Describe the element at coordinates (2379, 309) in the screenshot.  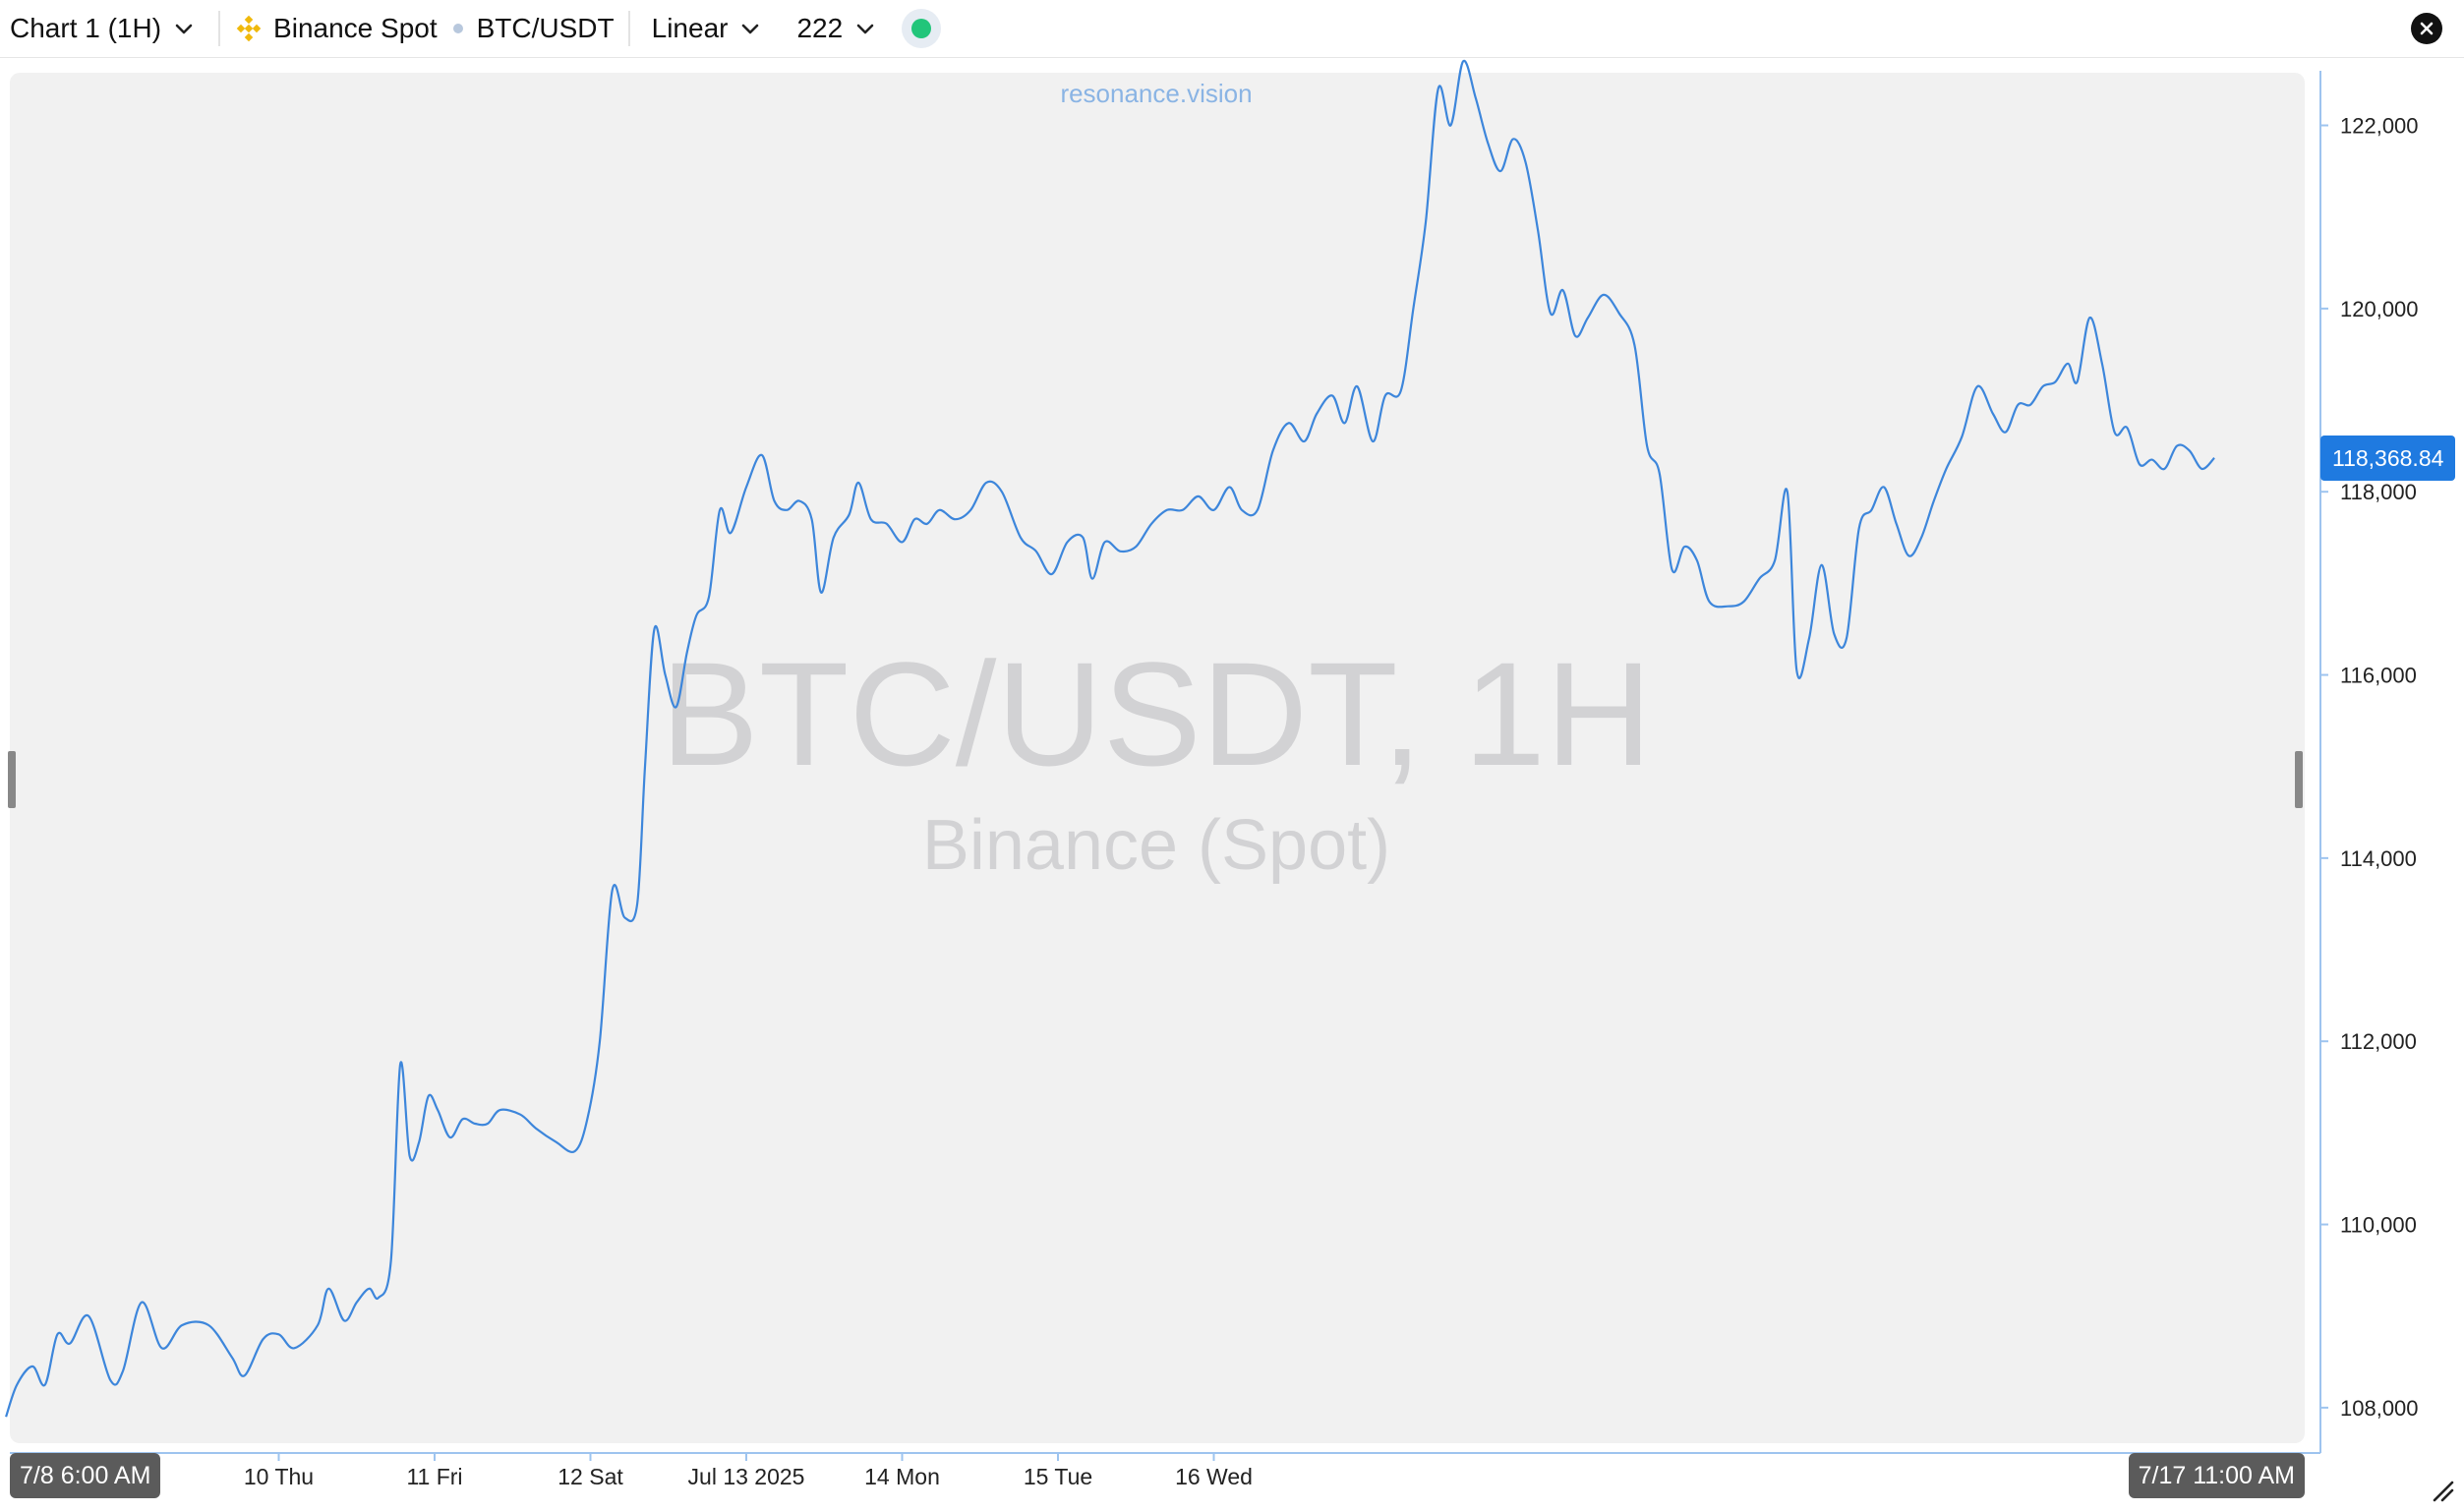
I see `y-tick-label: 120,000` at that location.